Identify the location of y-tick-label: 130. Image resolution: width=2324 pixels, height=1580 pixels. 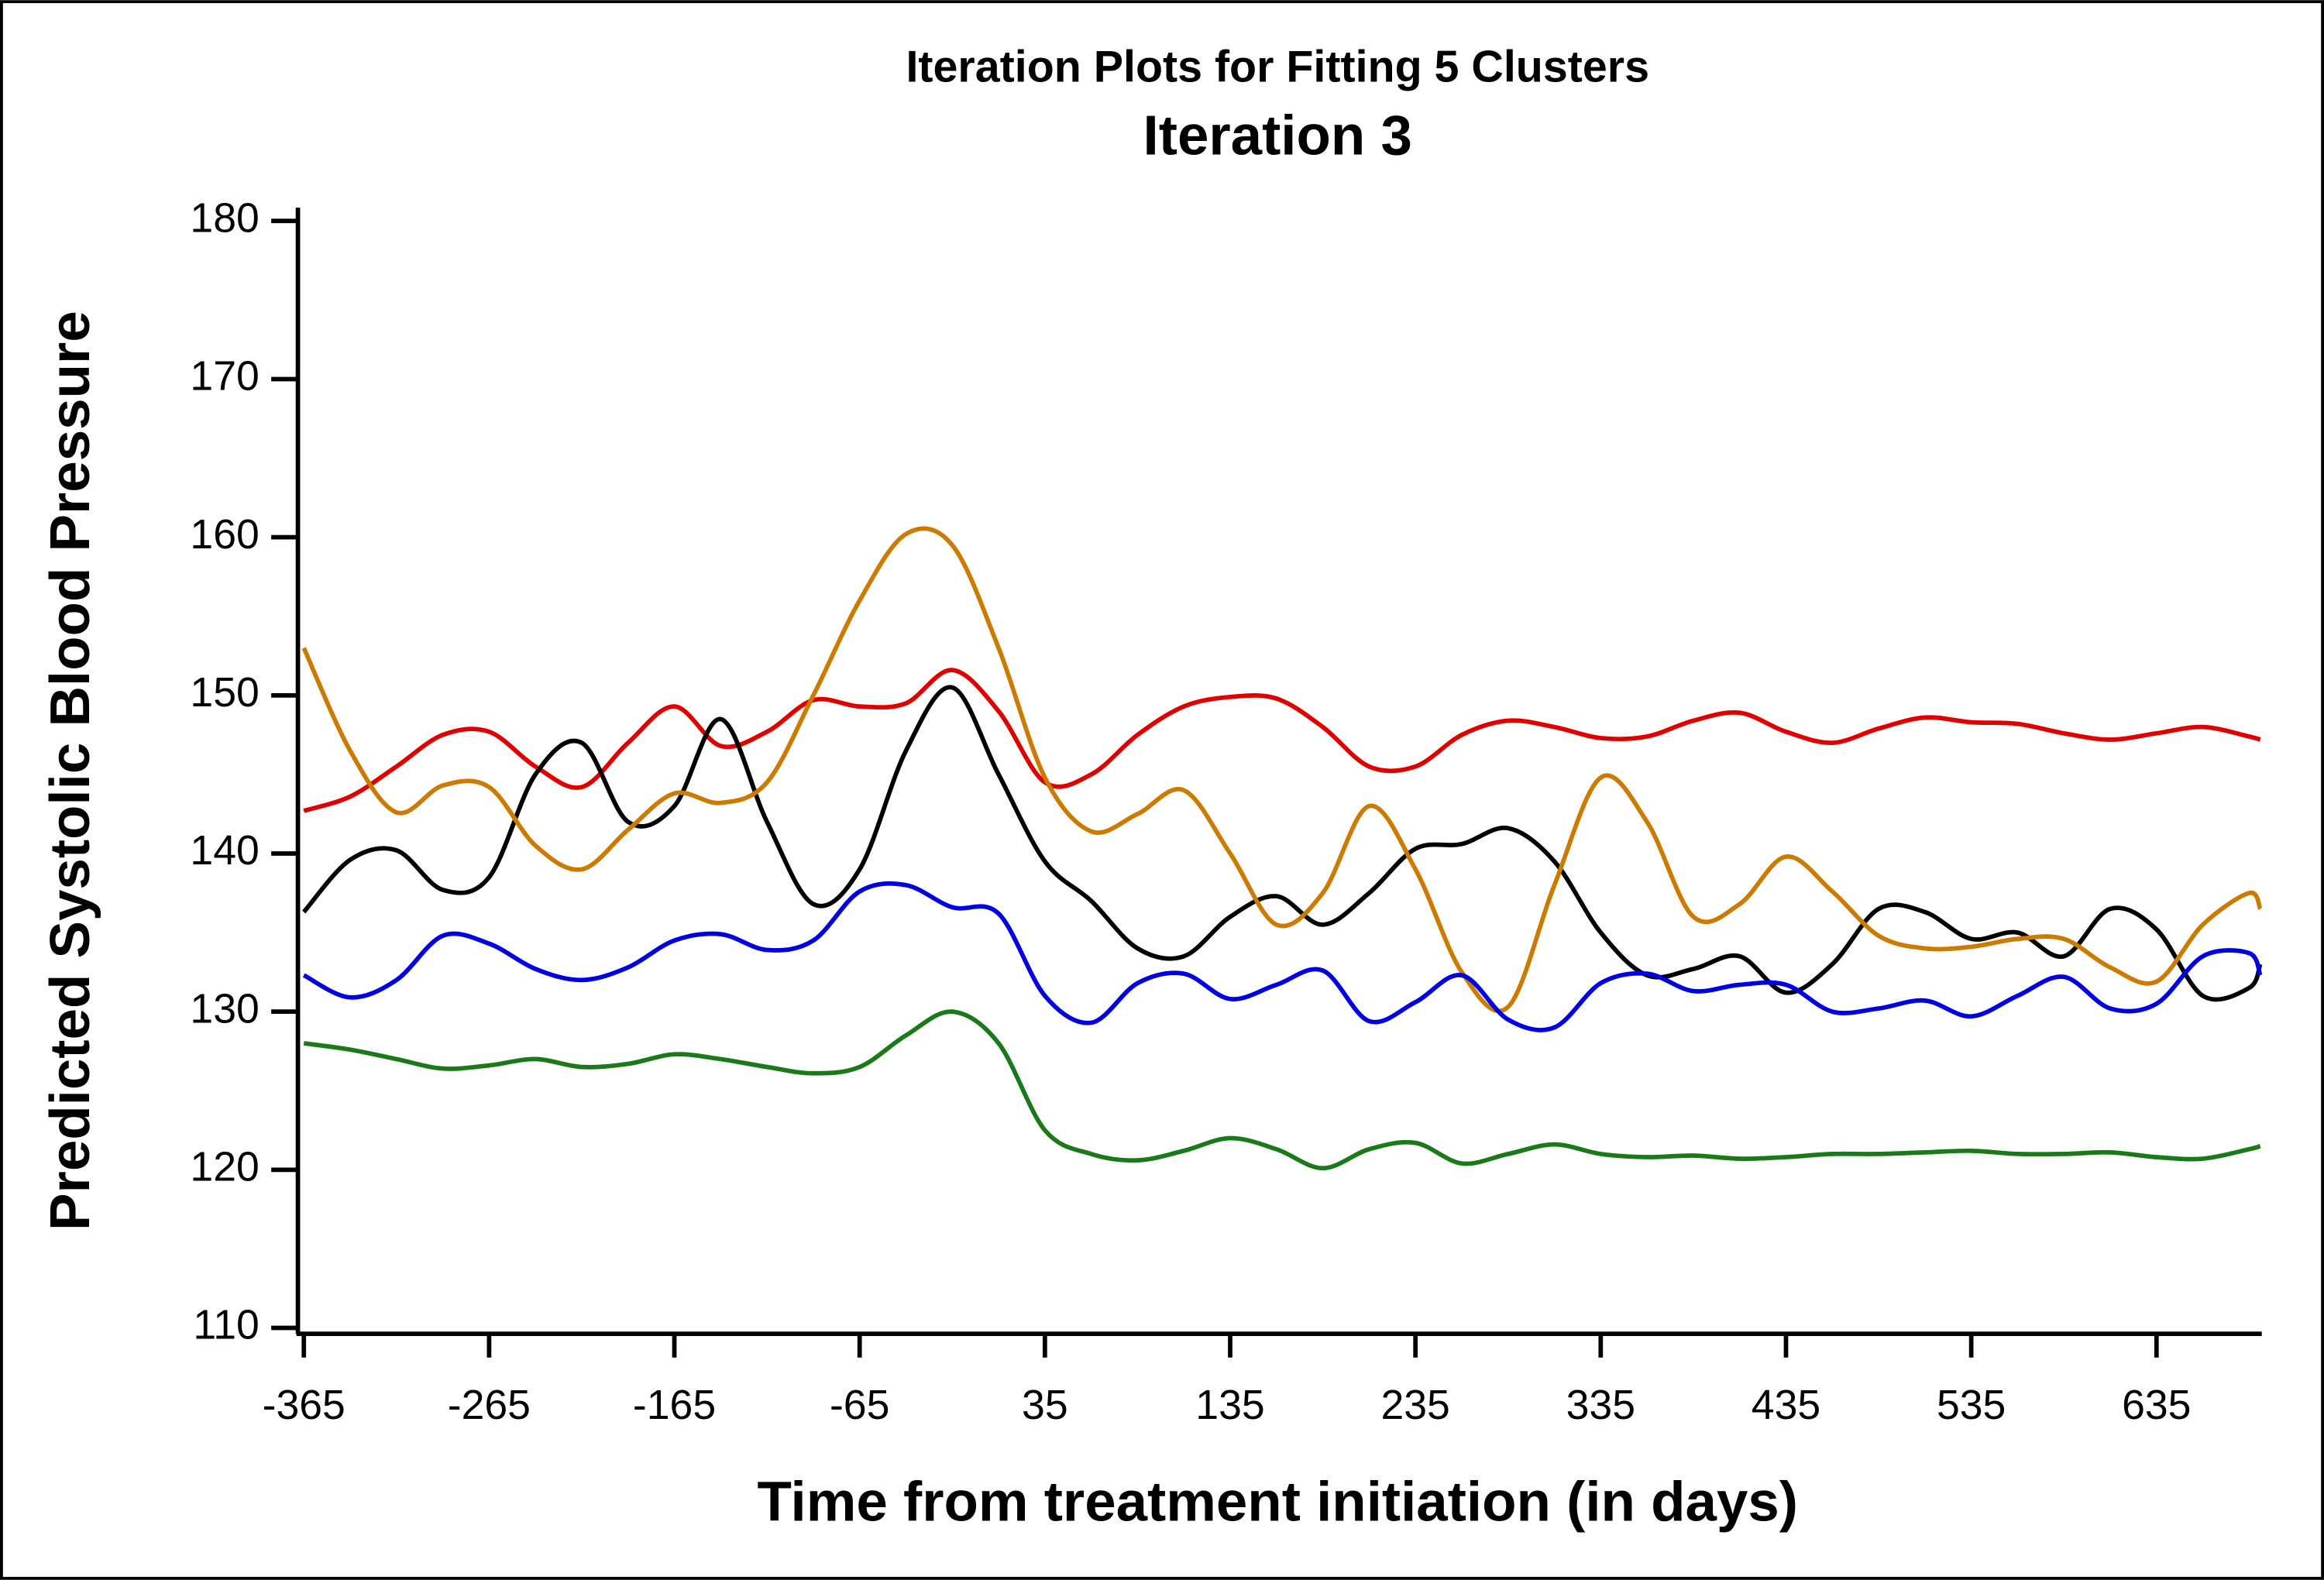
(224, 1009).